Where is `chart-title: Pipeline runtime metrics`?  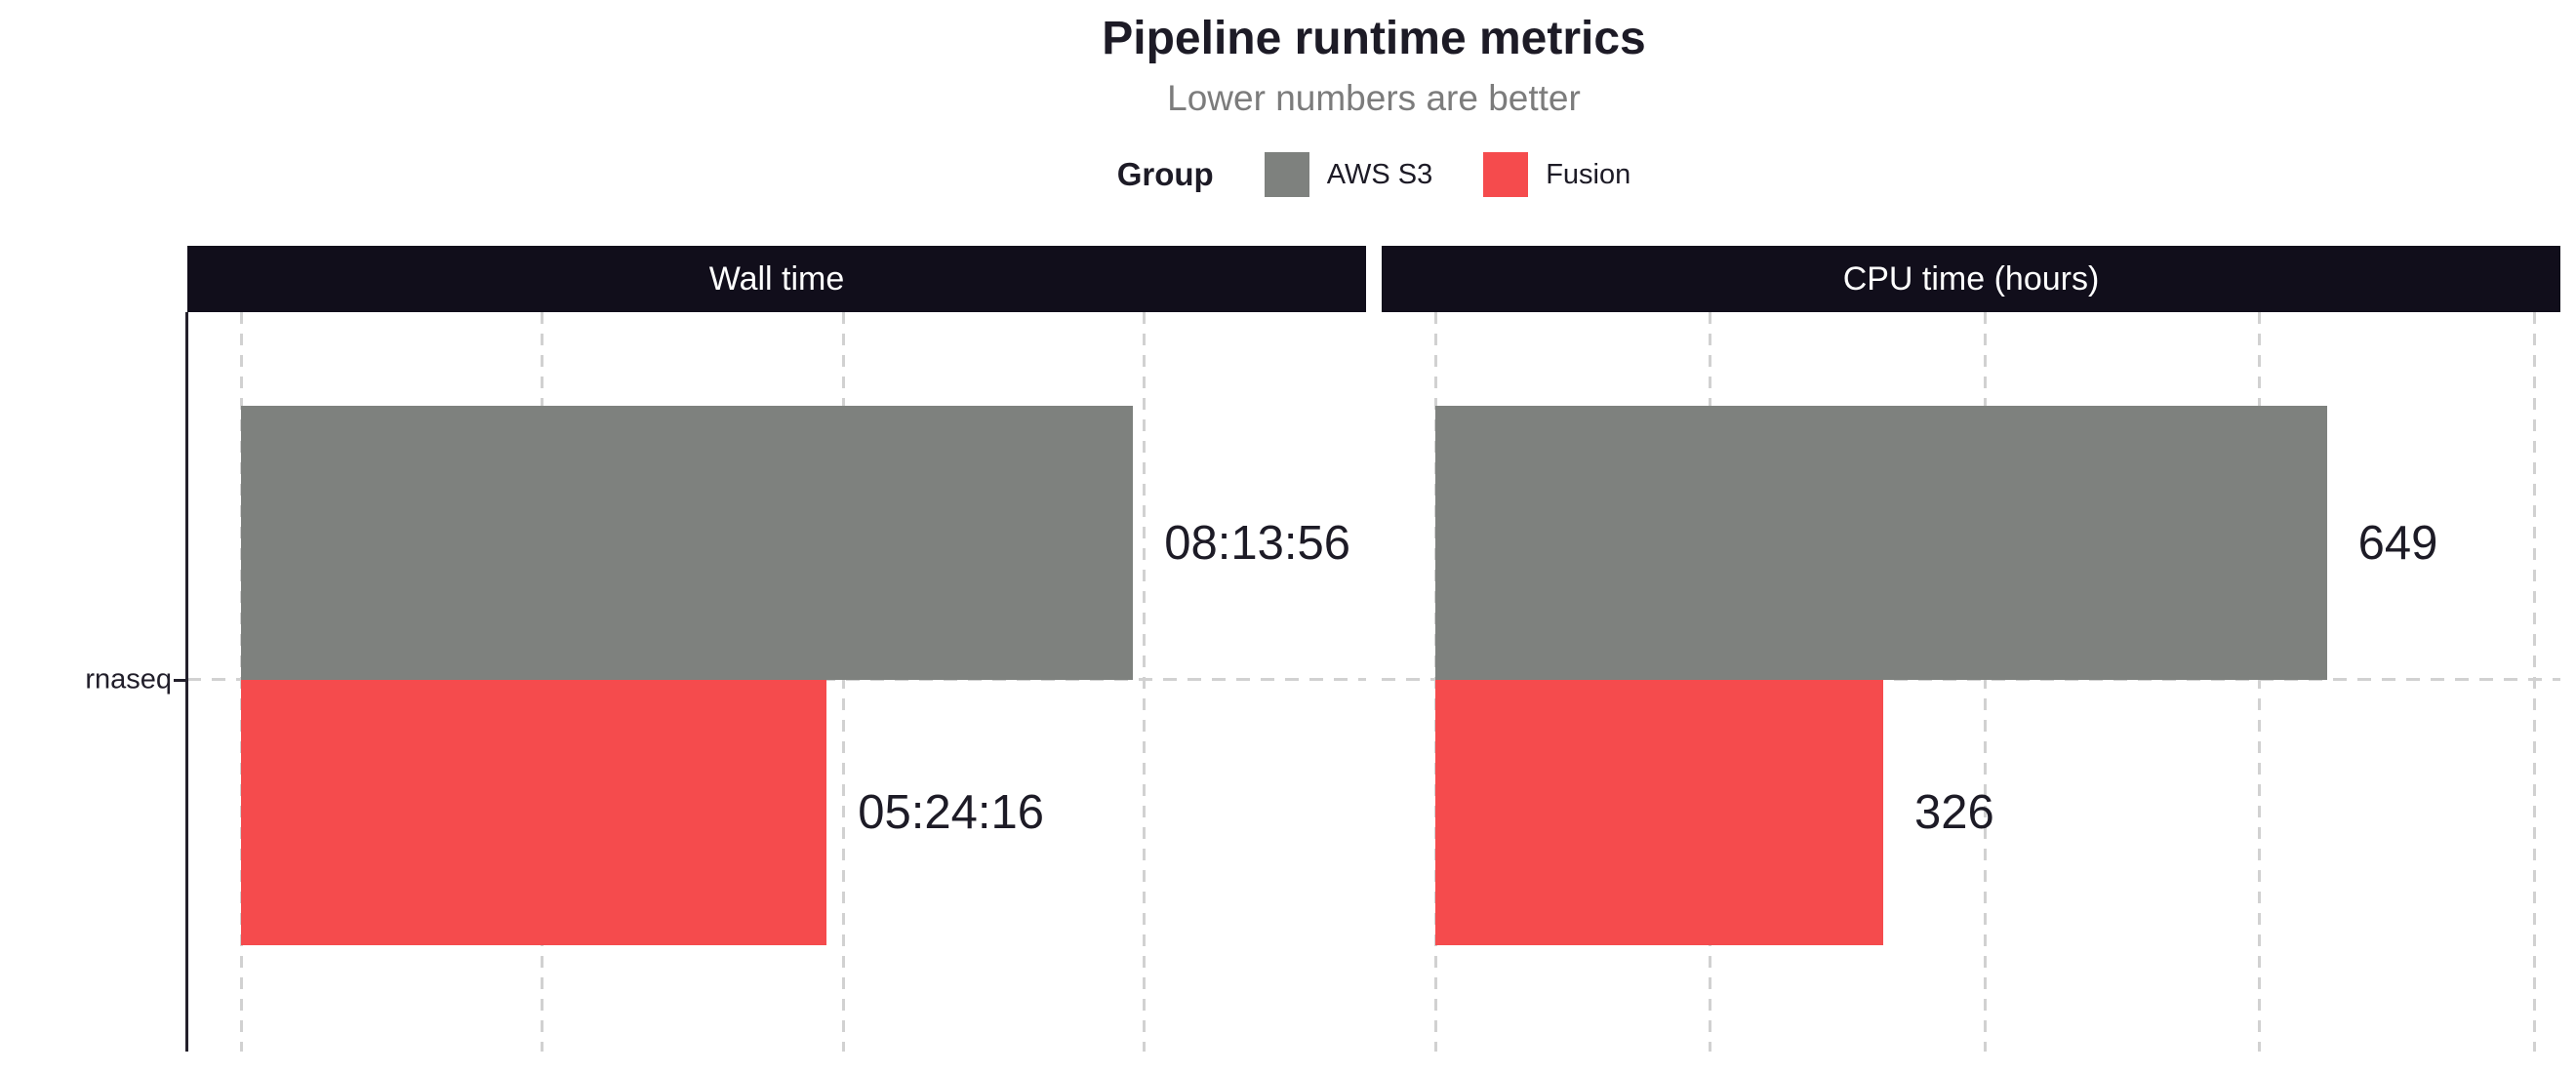
chart-title: Pipeline runtime metrics is located at coordinates (1374, 39).